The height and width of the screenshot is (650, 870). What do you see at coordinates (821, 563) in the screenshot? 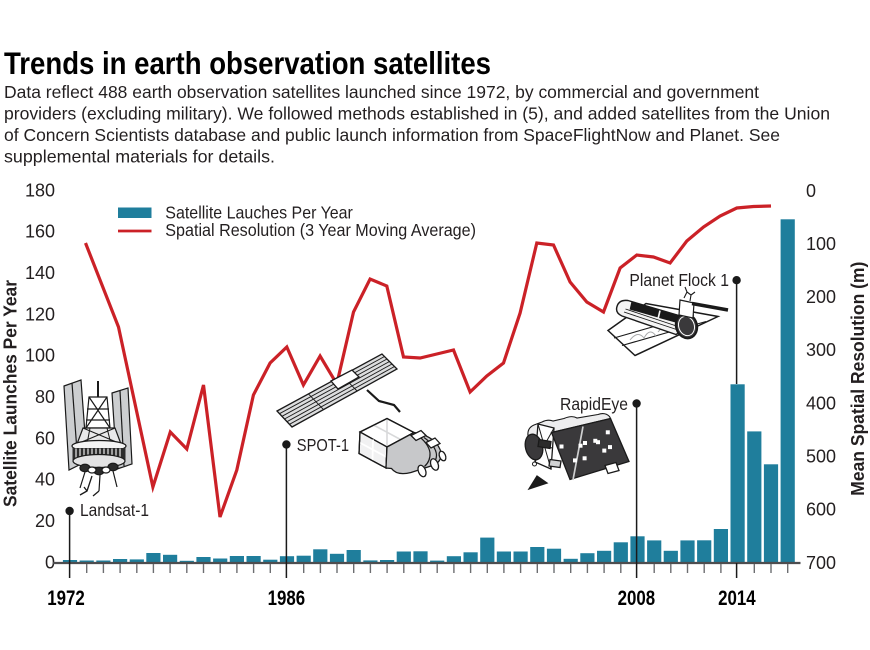
I see `svg-text: 700` at bounding box center [821, 563].